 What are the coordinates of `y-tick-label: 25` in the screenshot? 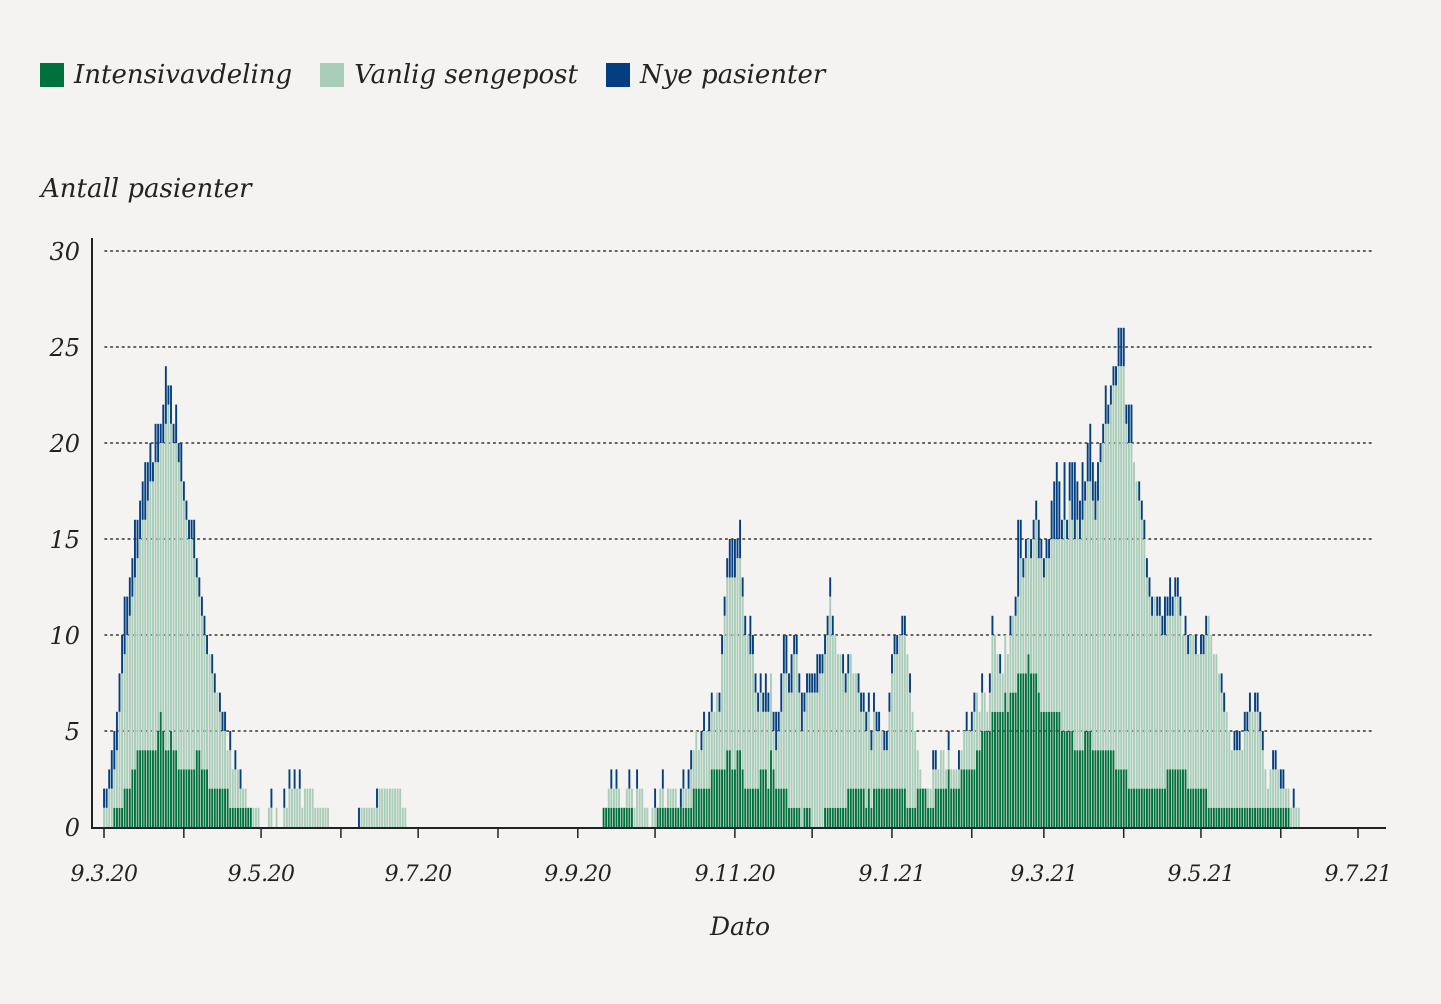 It's located at (64, 348).